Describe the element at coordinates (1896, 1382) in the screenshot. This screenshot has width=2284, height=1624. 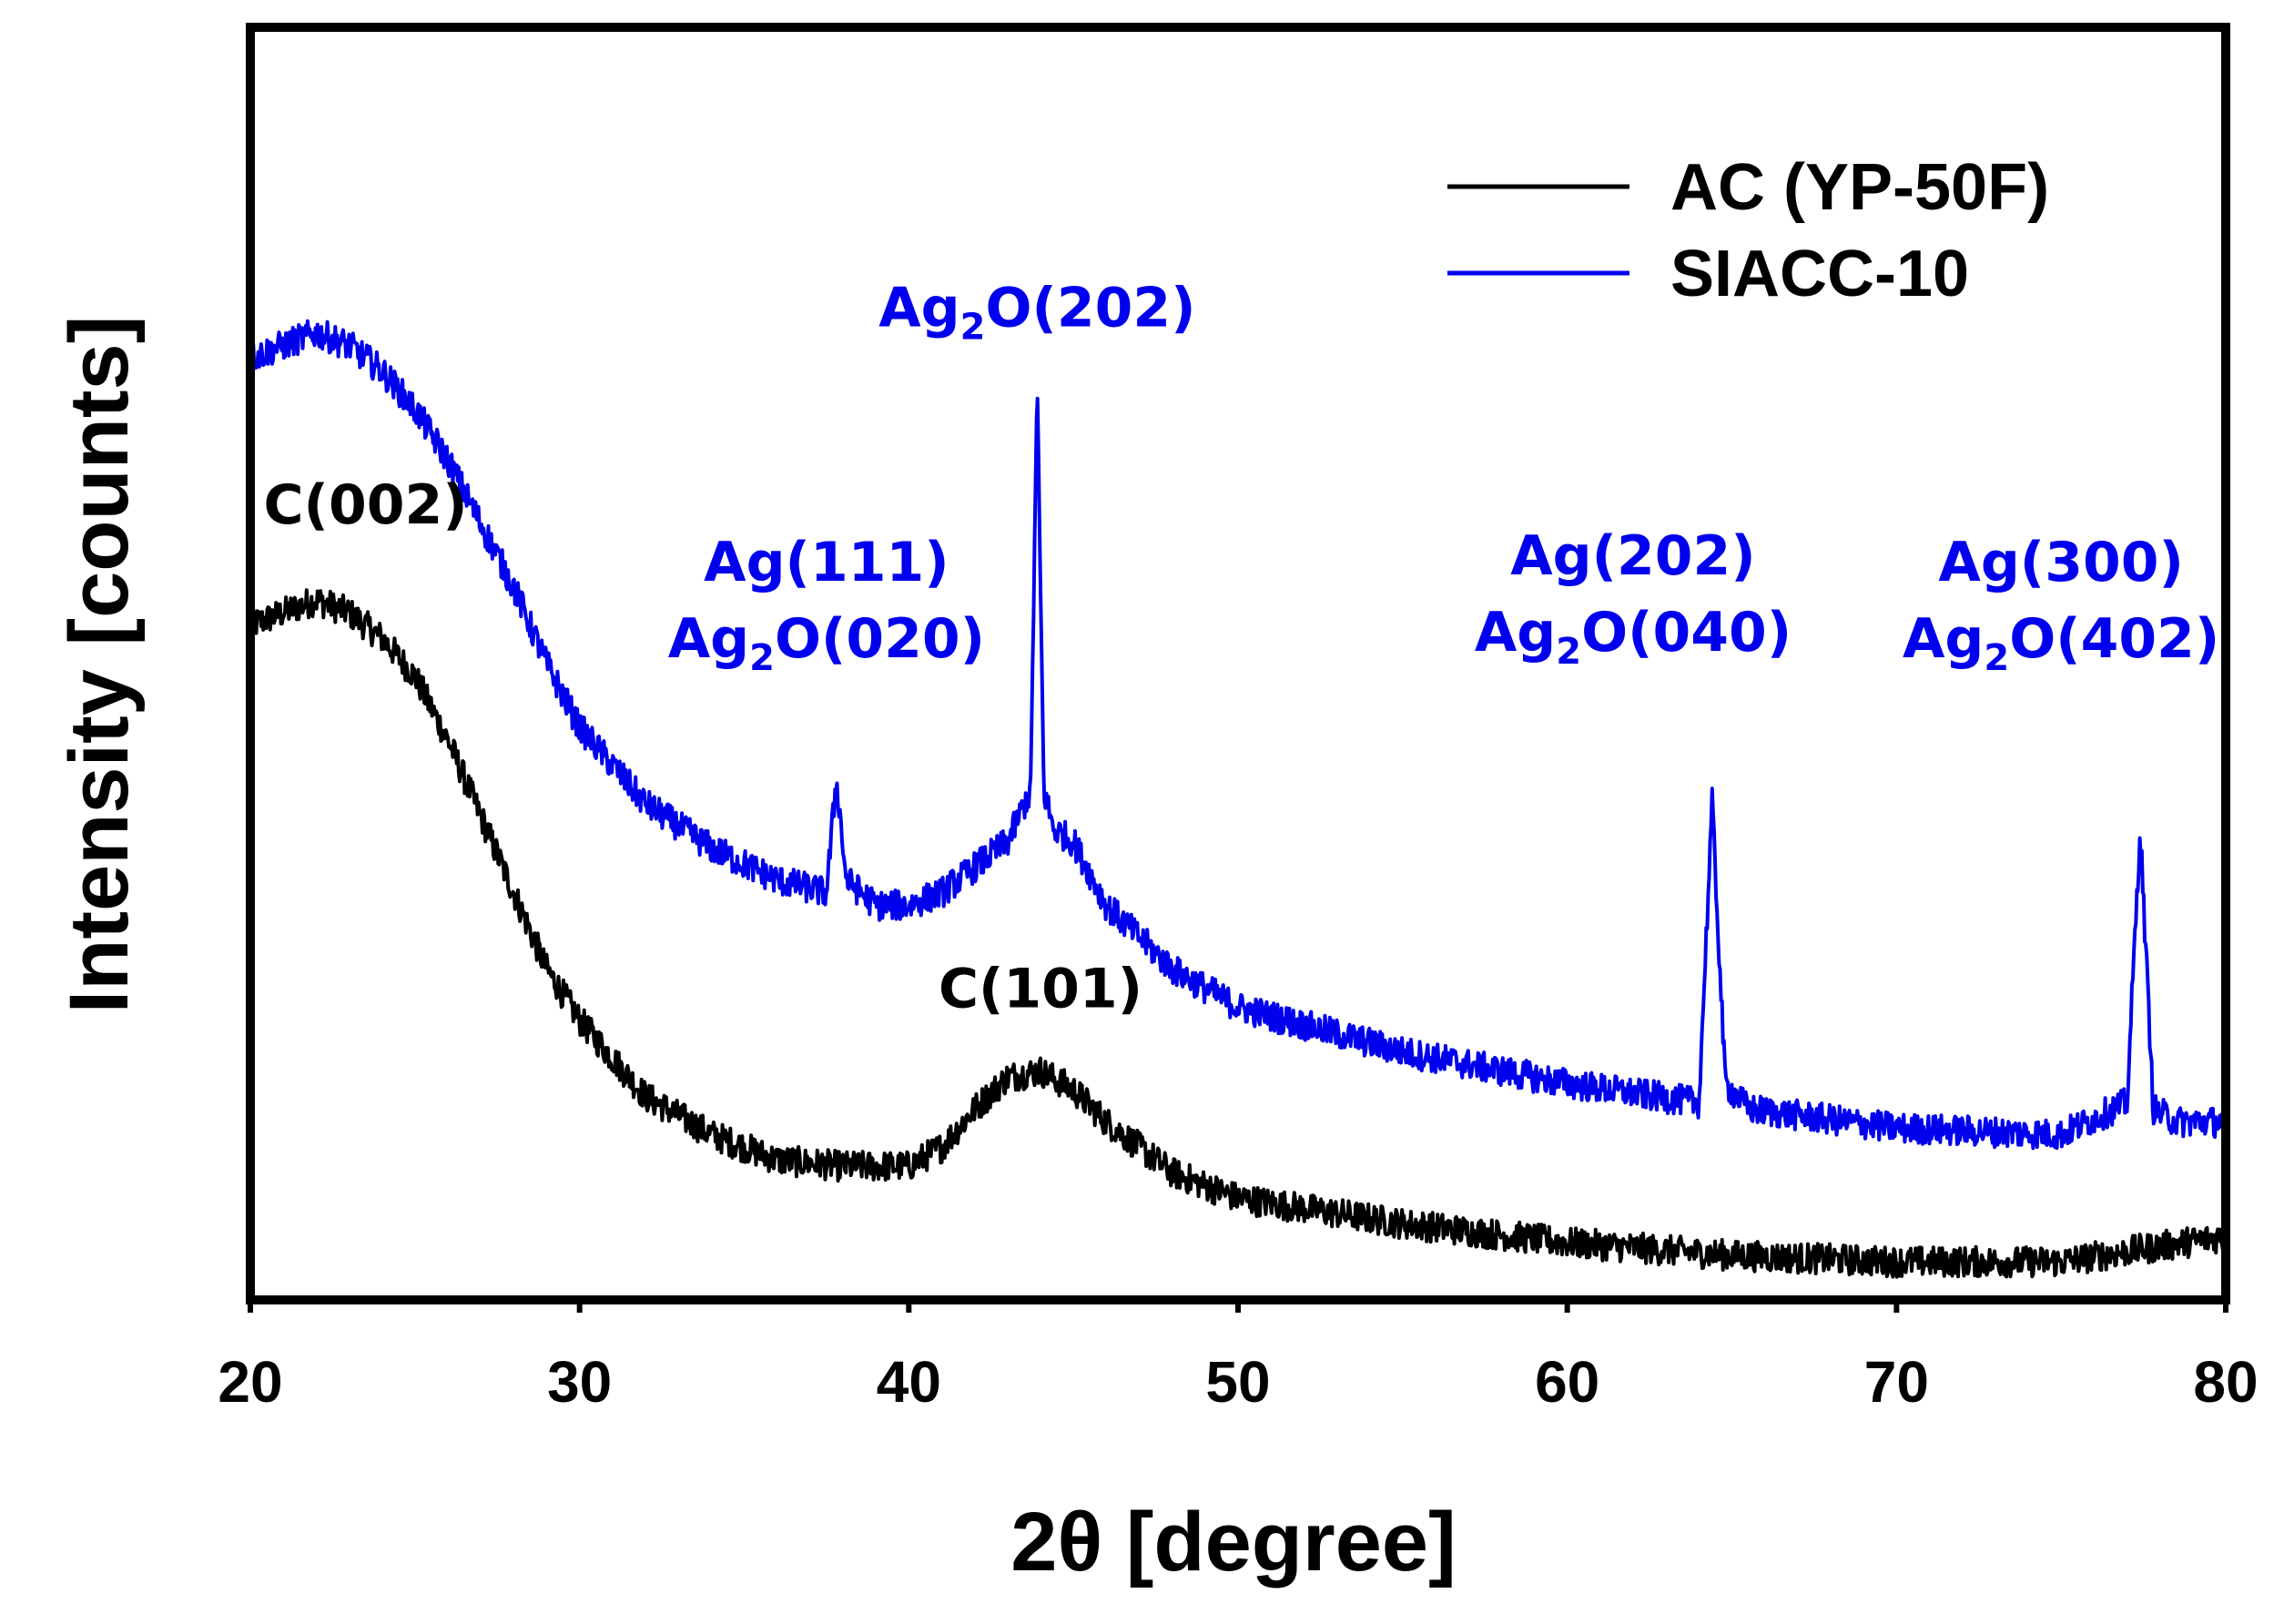
I see `x-tick-label: 70` at that location.